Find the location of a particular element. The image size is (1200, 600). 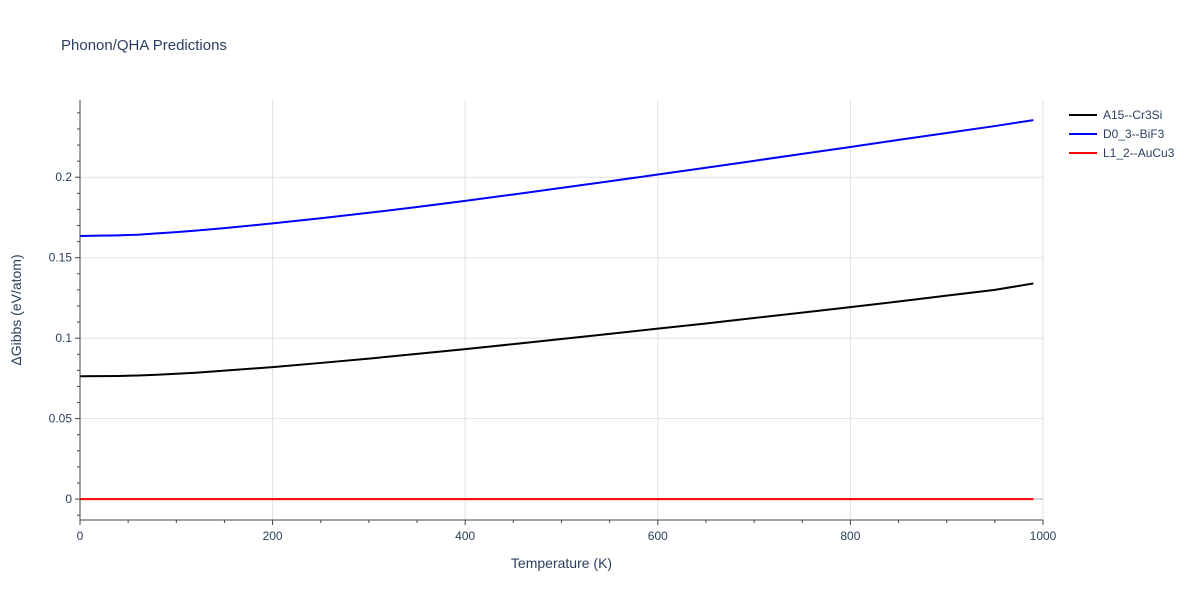

legend-item-L1_2--AuCu3: L1_2--AuCu3 is located at coordinates (1122, 153).